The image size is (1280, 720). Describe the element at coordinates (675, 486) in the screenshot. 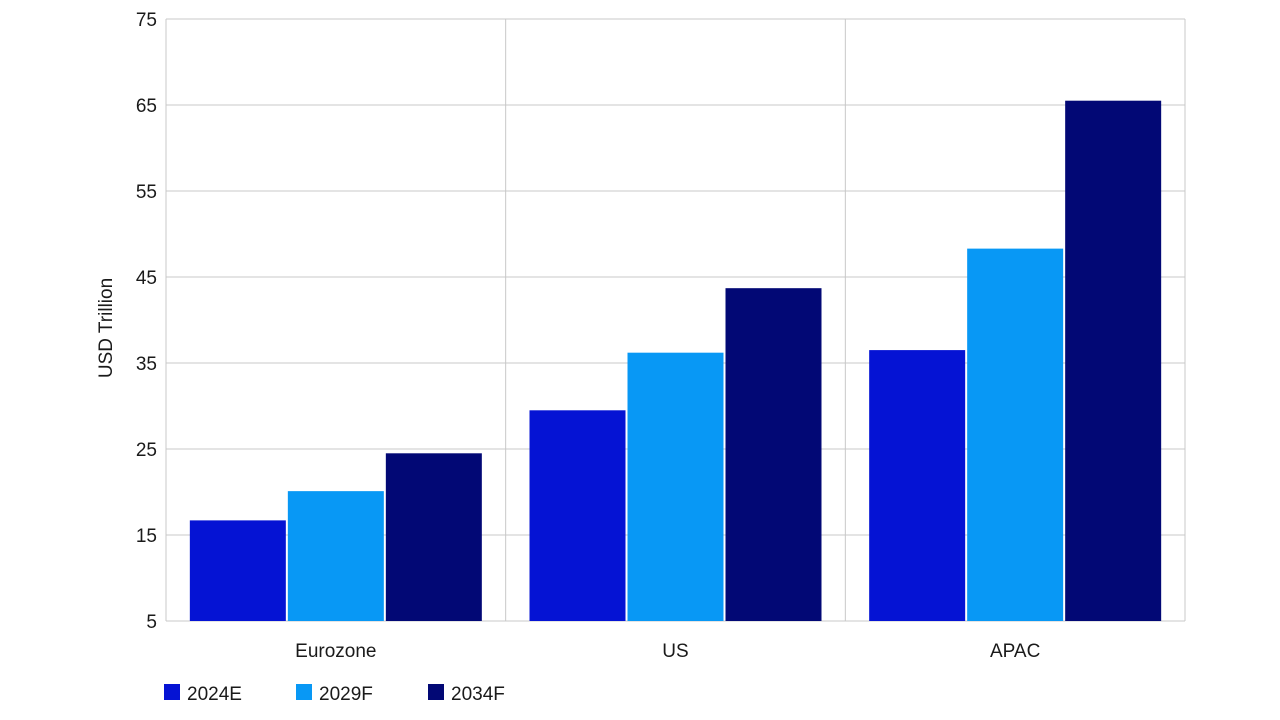

I see `bar-2029f-us` at that location.